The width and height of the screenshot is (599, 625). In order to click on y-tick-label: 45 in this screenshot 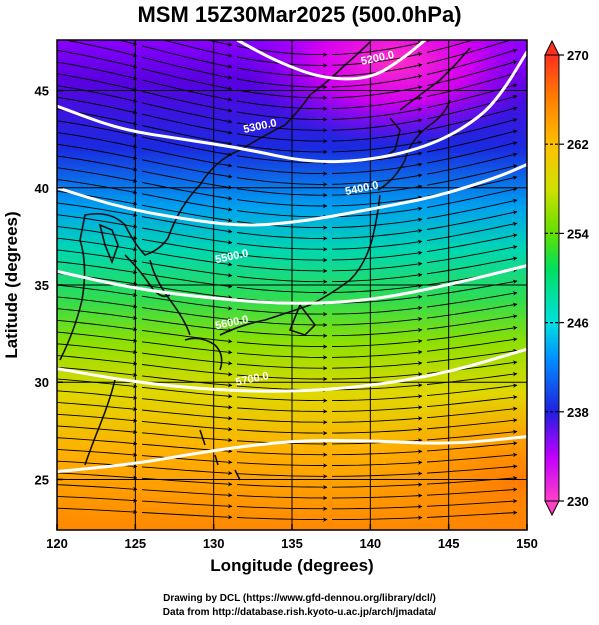, I will do `click(42, 91)`.